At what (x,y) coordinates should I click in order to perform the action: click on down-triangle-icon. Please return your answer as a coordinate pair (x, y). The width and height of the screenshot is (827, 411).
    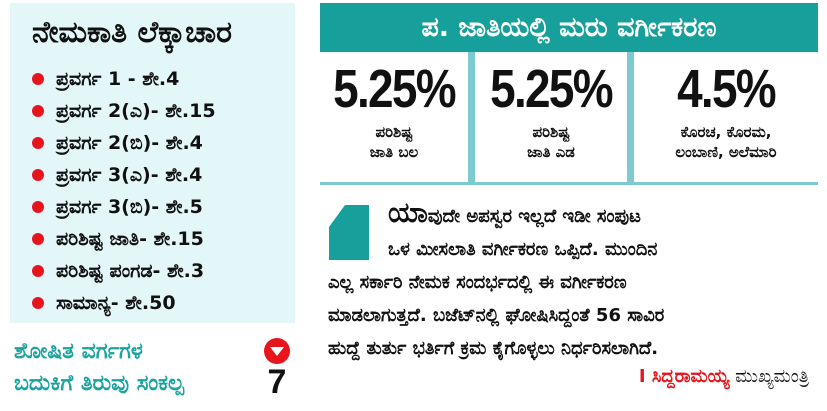
    Looking at the image, I should click on (277, 351).